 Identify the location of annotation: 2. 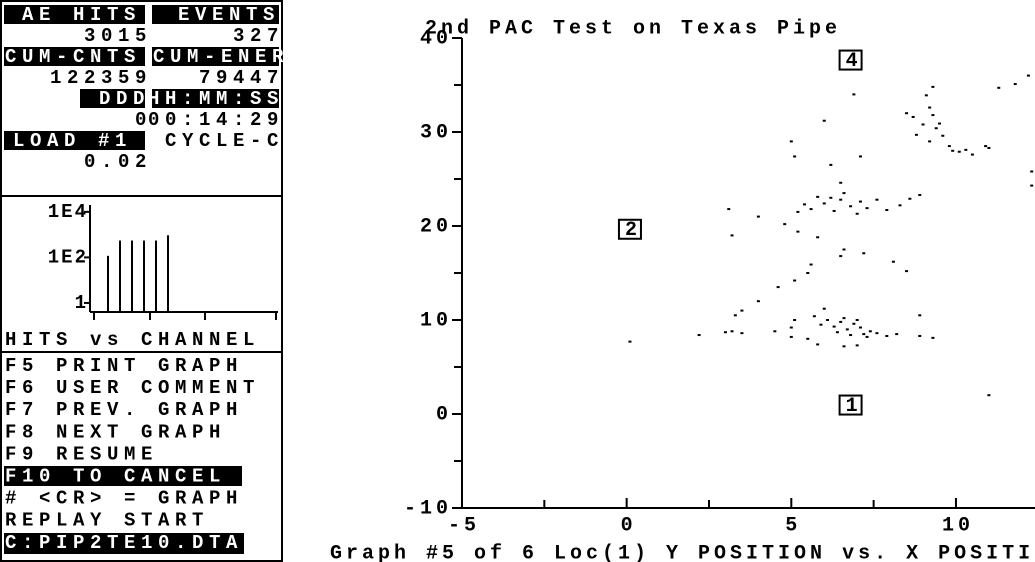
(631, 230).